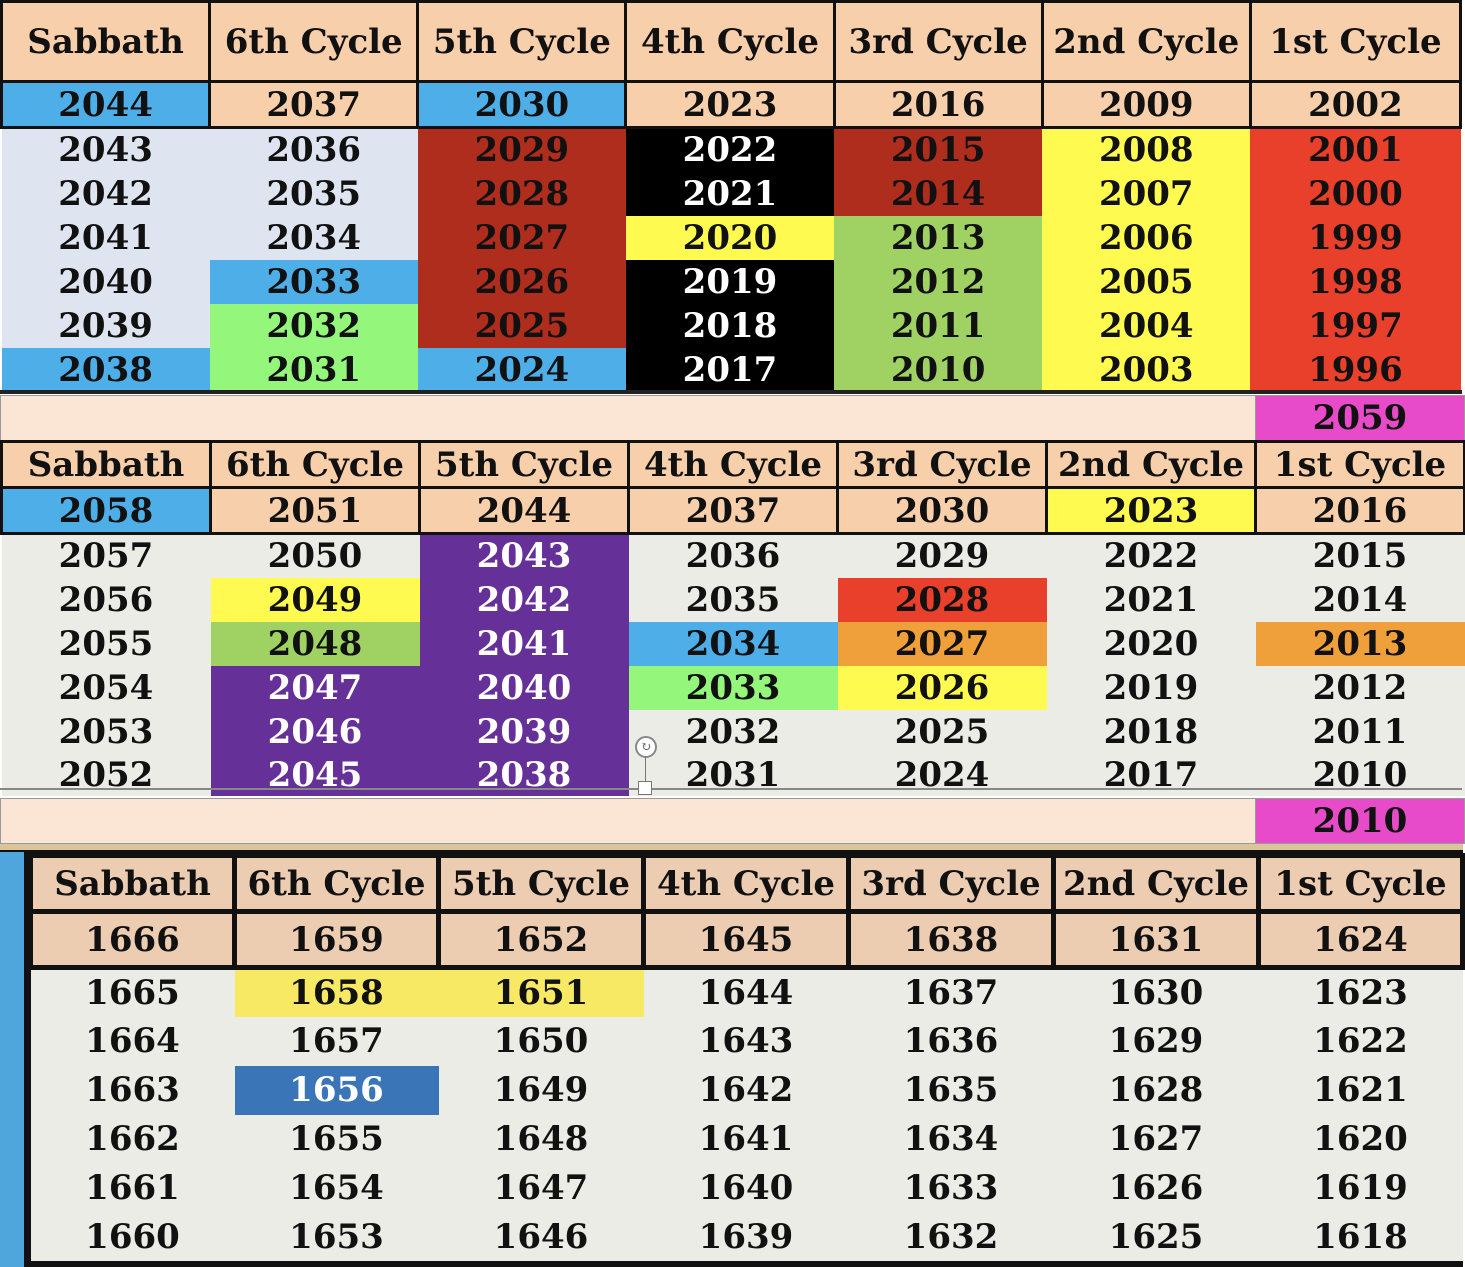  Describe the element at coordinates (938, 369) in the screenshot. I see `year-cell: 2010` at that location.